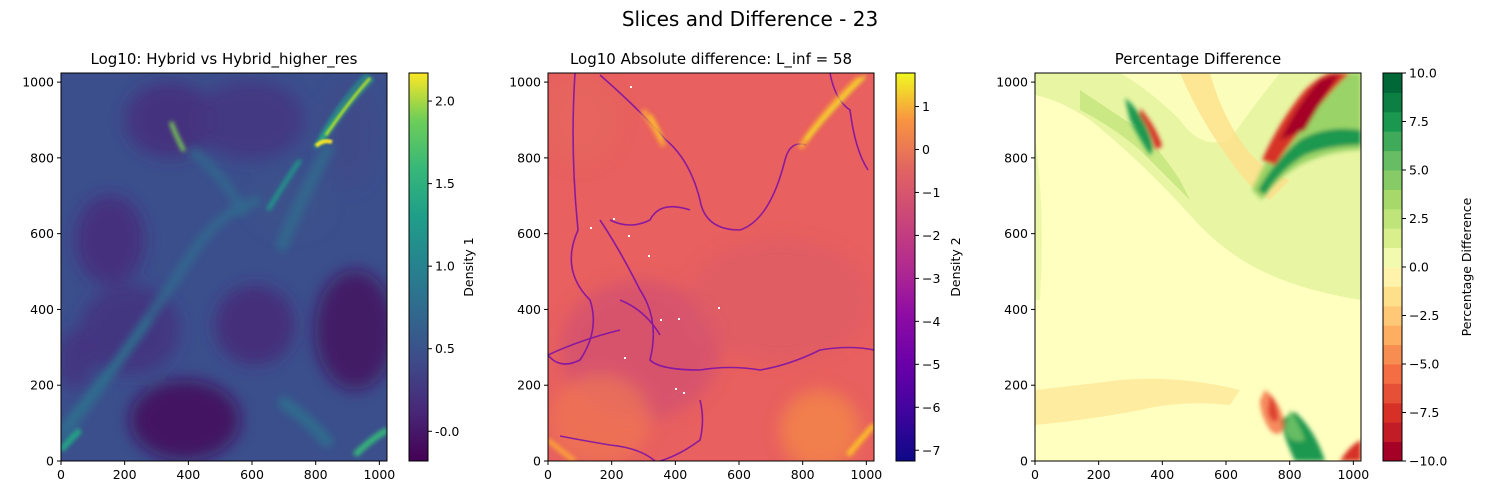 The width and height of the screenshot is (1500, 500). I want to click on colorbar-3-ticks: 10.0 7.5 5.0 2.5 0.0 −2.5 −5.0 −7.5 −10.0, so click(1424, 267).